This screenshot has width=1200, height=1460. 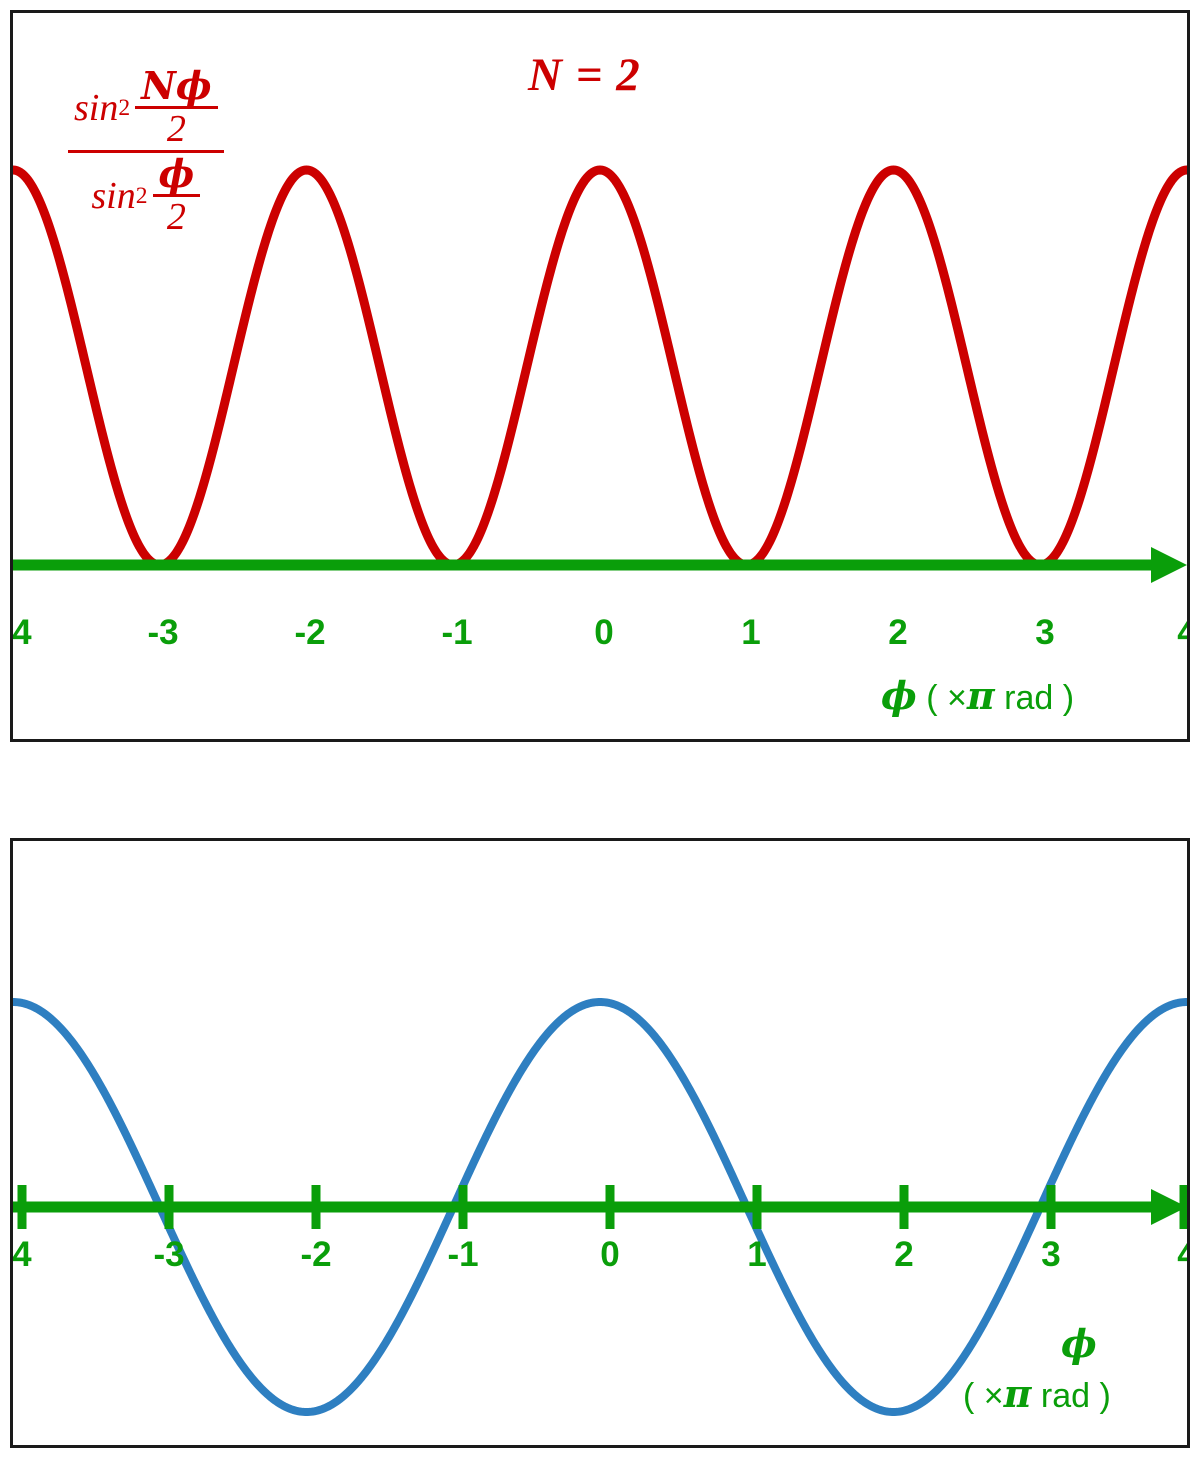 I want to click on tick-label-top-7: 3, so click(x=1045, y=632).